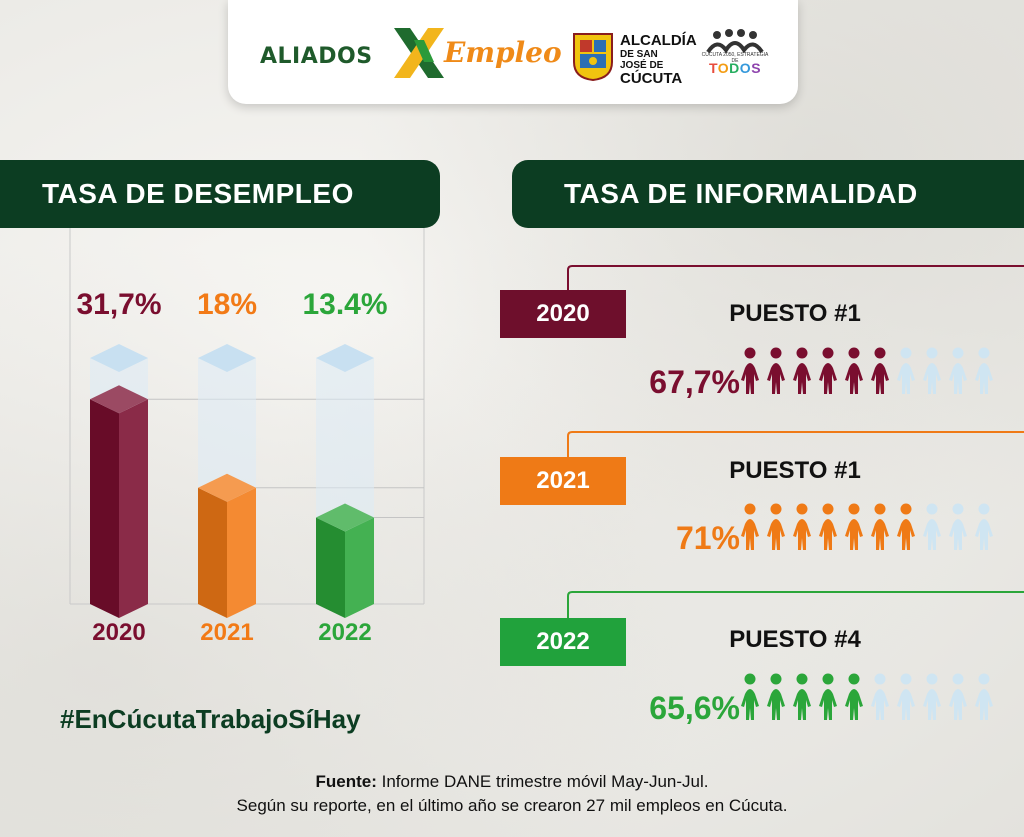  What do you see at coordinates (563, 642) in the screenshot?
I see `informality-year-2022: 2022` at bounding box center [563, 642].